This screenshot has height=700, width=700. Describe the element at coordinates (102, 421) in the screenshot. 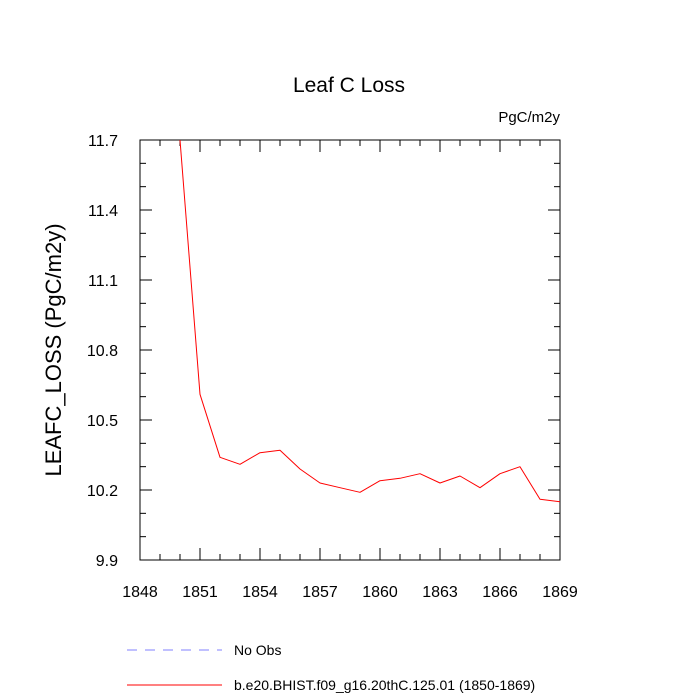

I see `y-tick-label: 10.5` at that location.